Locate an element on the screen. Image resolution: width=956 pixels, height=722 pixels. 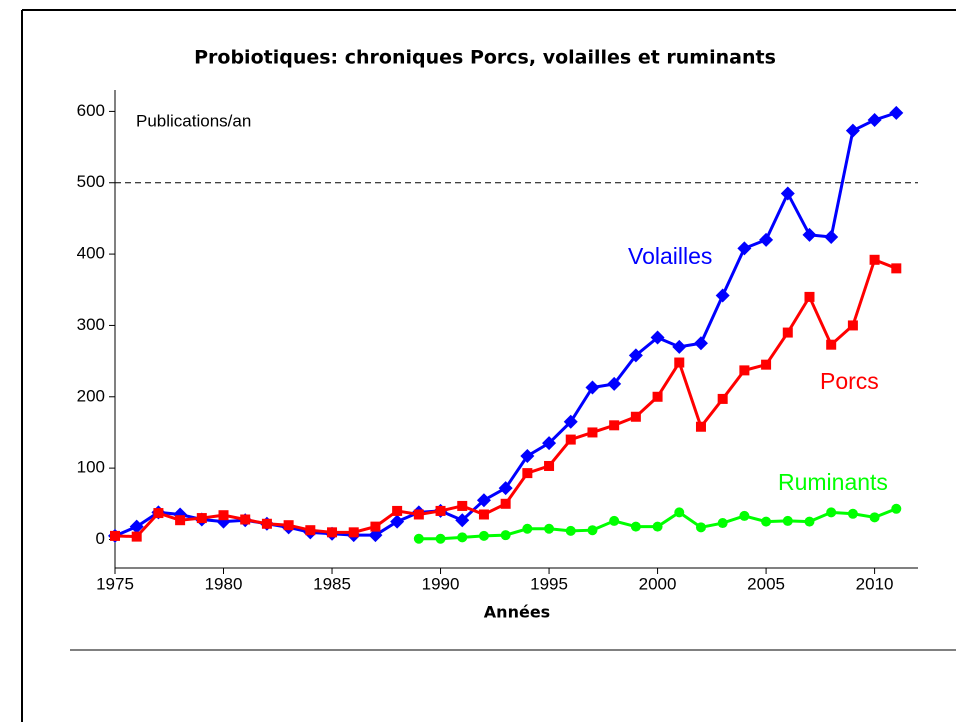
x-tick-label: 1980 is located at coordinates (224, 583).